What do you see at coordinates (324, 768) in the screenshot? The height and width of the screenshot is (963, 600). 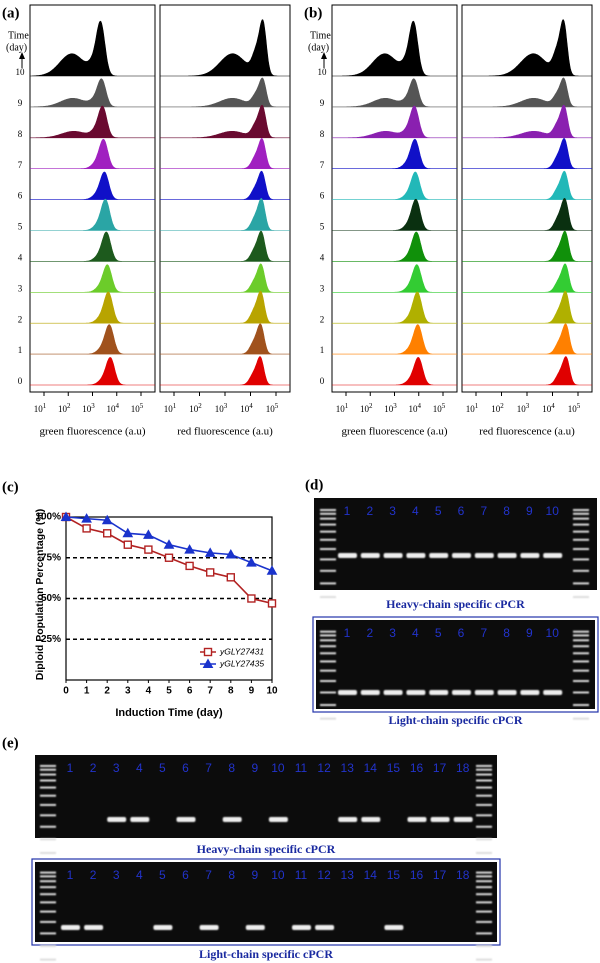 I see `lane-number: 12` at bounding box center [324, 768].